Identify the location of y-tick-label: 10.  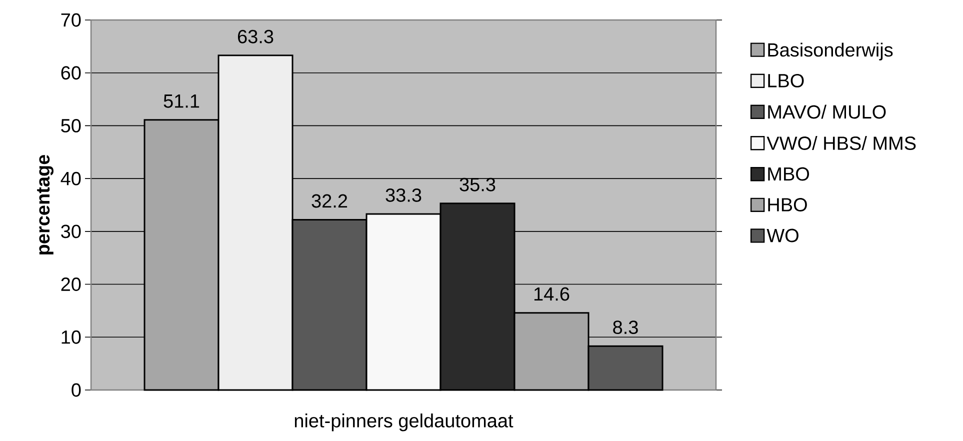
(71, 337).